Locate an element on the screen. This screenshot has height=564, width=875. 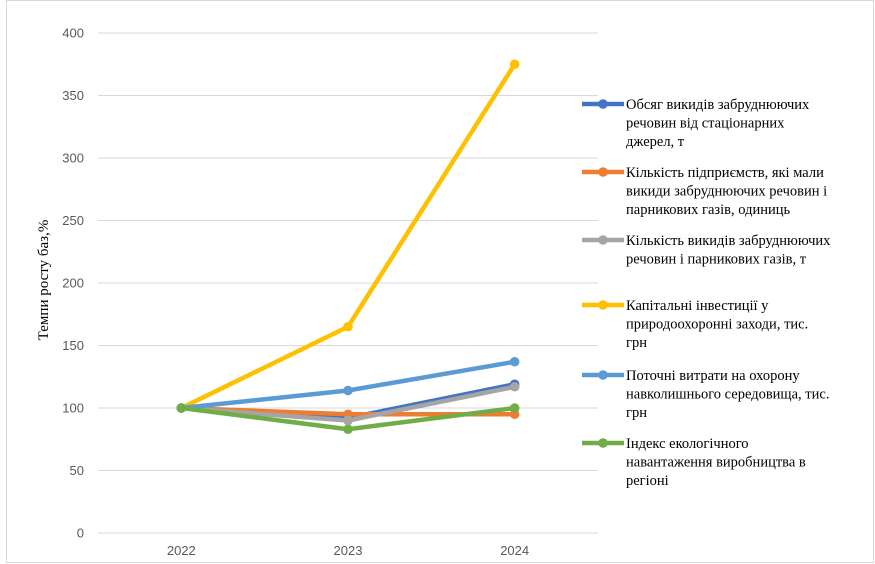
y-tick-label: 400 is located at coordinates (73, 33).